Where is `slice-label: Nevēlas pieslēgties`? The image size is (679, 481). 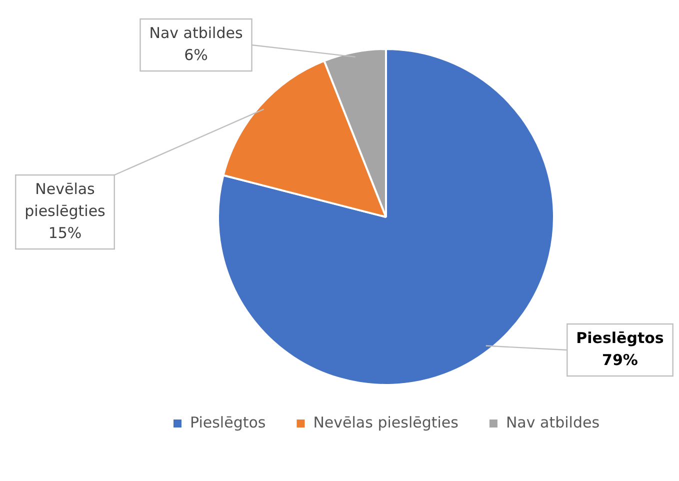 slice-label: Nevēlas pieslēgties is located at coordinates (65, 200).